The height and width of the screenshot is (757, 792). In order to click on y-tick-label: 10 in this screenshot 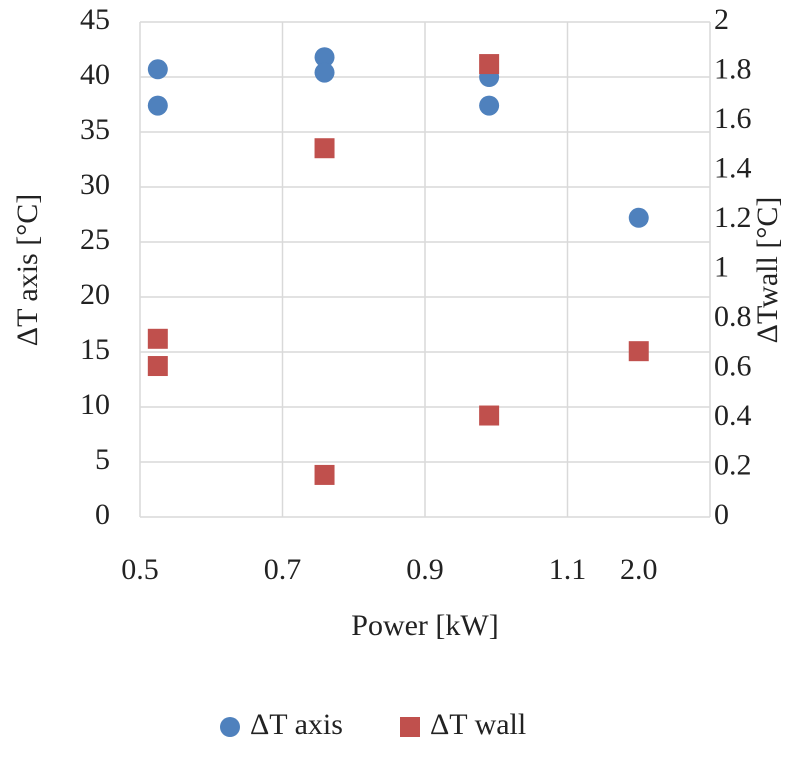, I will do `click(95, 404)`.